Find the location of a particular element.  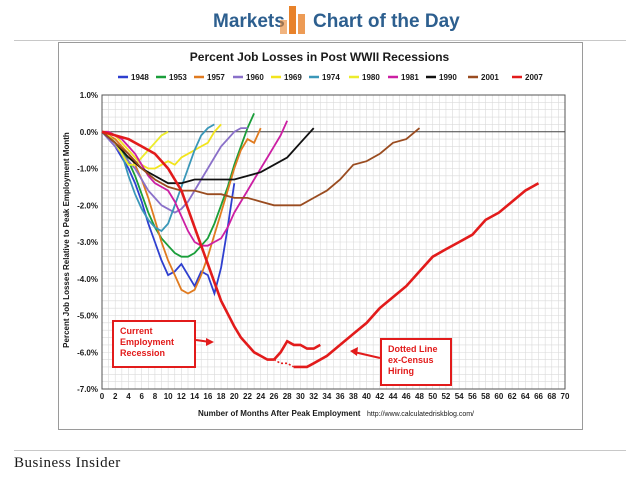

x-tick-label: 62 is located at coordinates (512, 396).